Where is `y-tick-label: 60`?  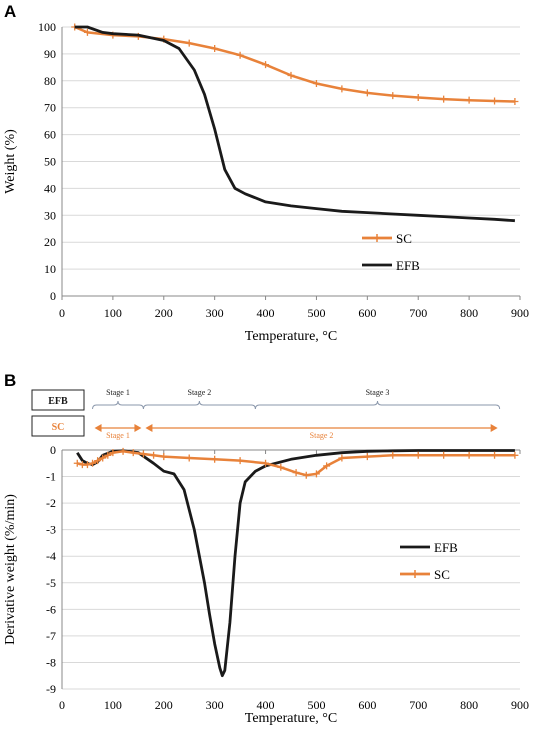 y-tick-label: 60 is located at coordinates (50, 135).